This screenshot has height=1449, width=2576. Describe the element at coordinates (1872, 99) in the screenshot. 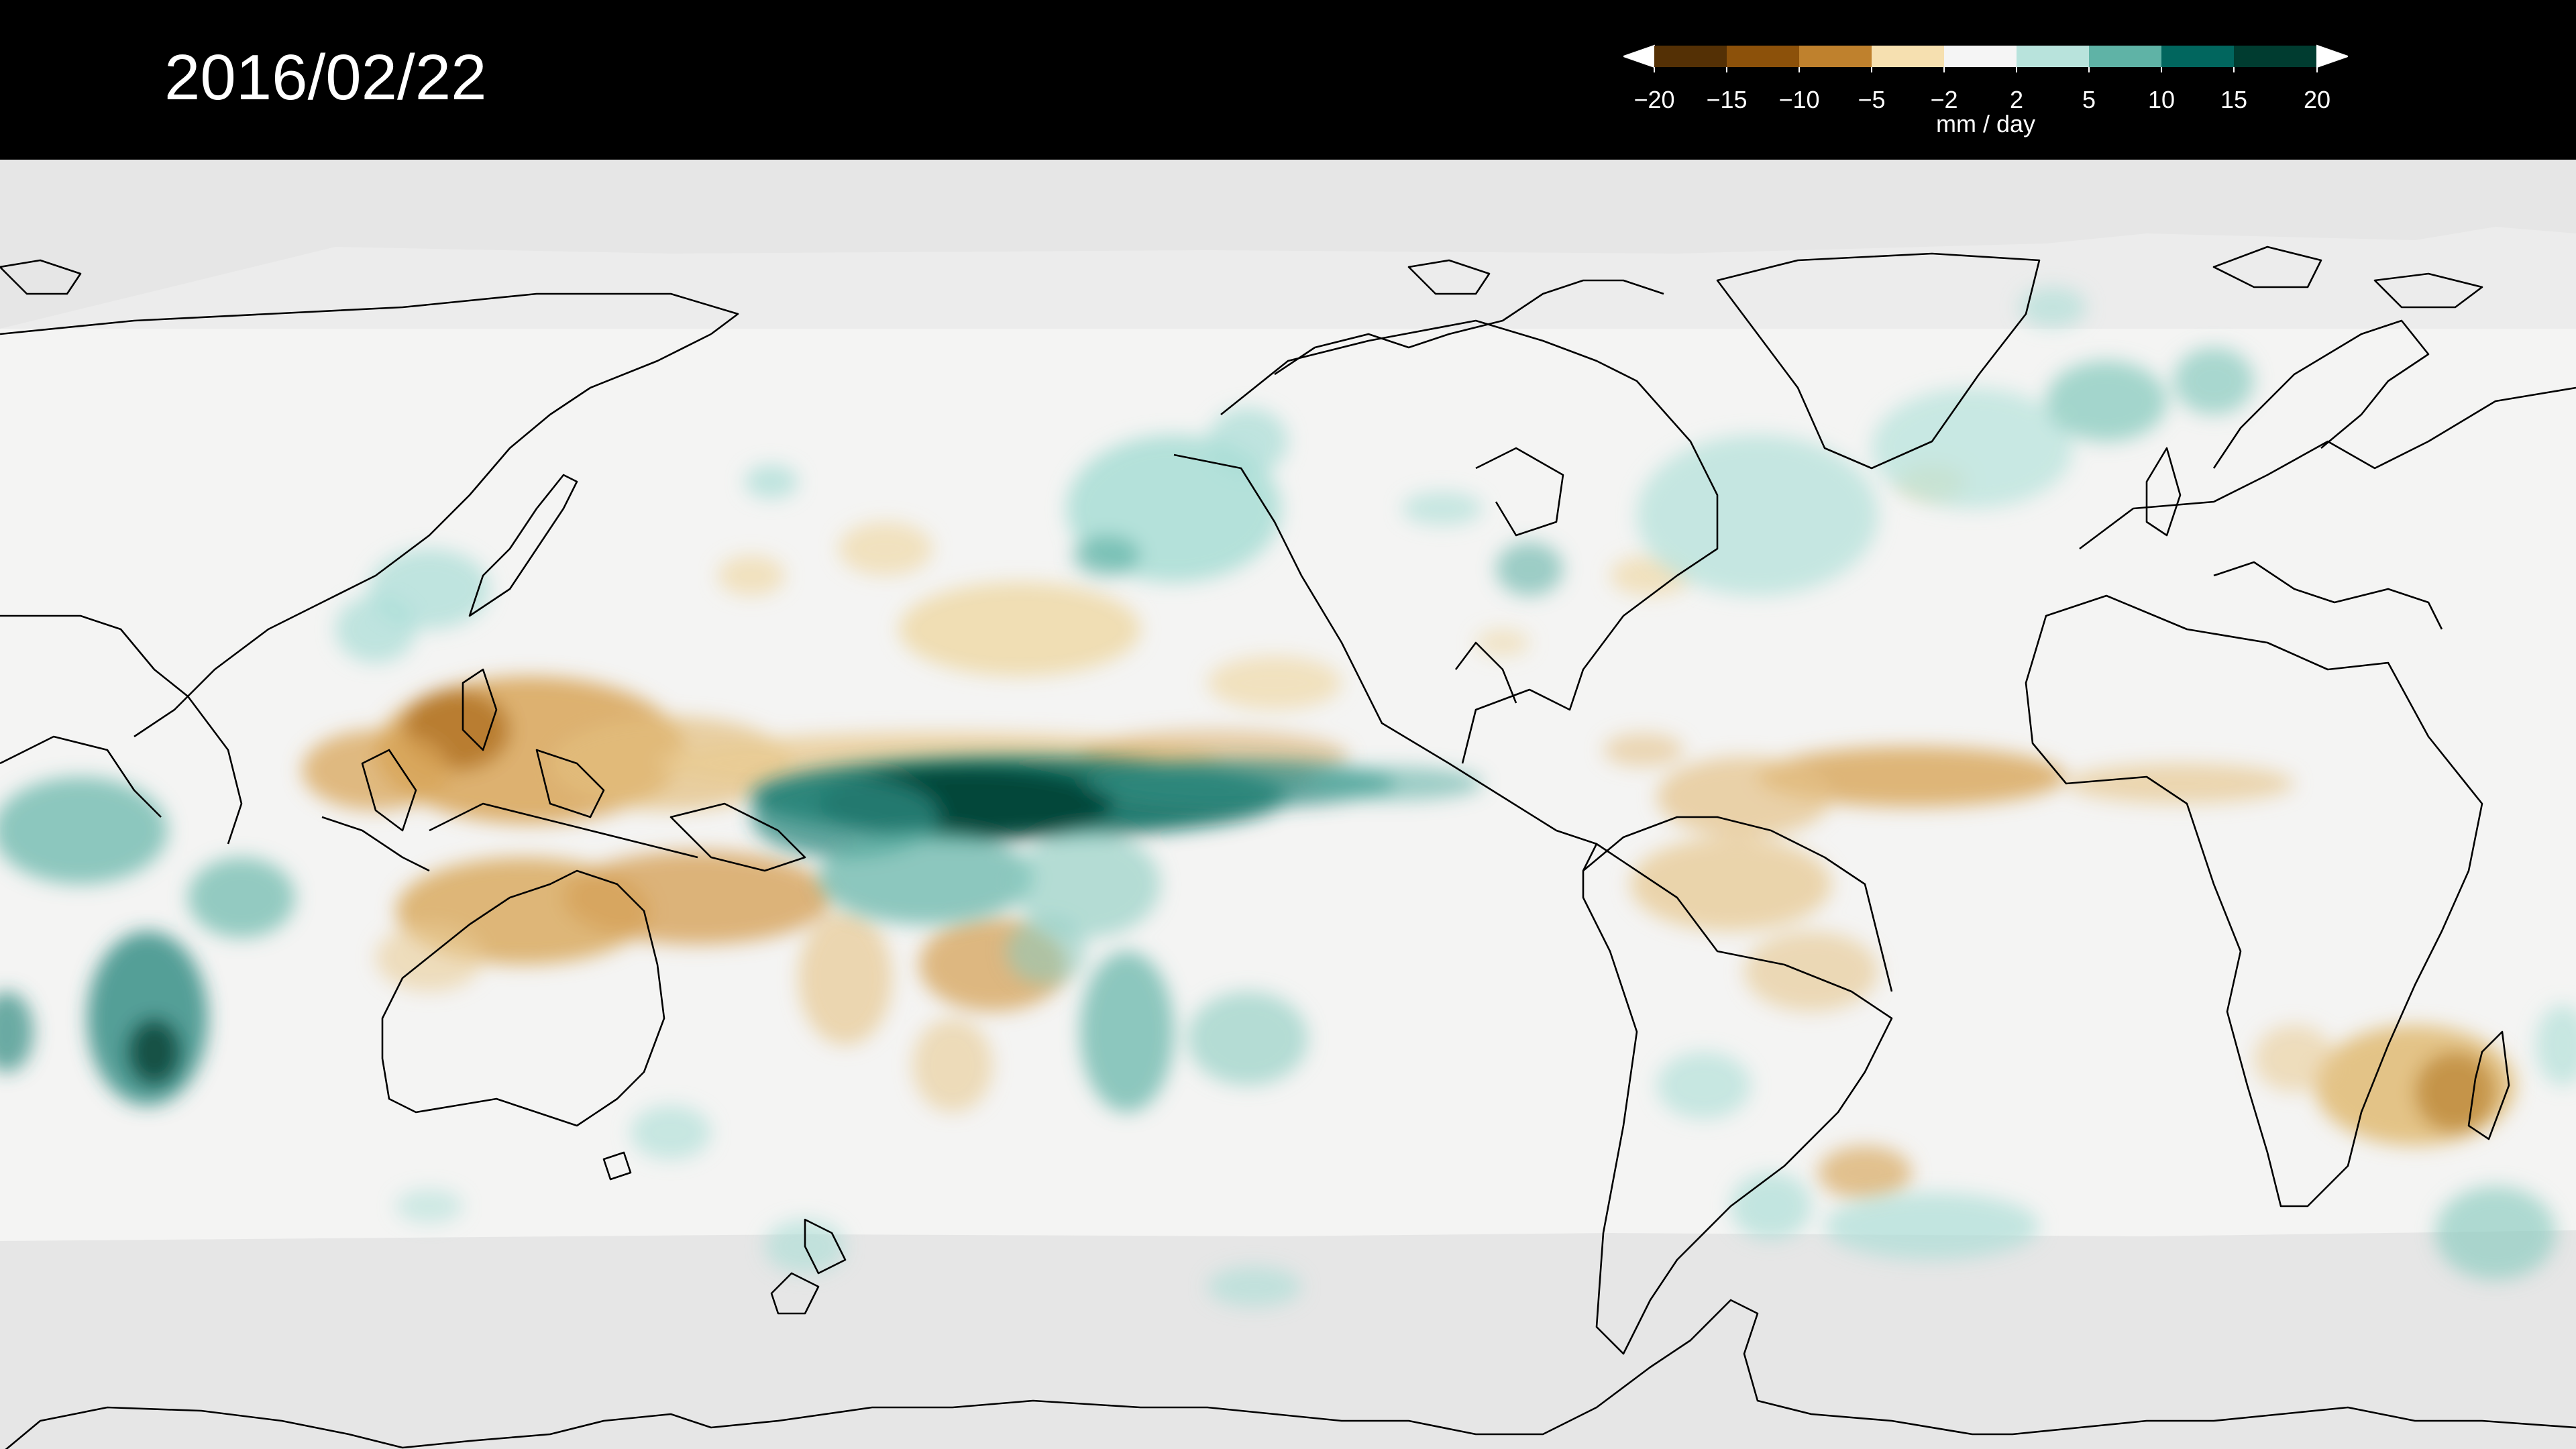

I see `colorbar-tick-label: −5` at that location.